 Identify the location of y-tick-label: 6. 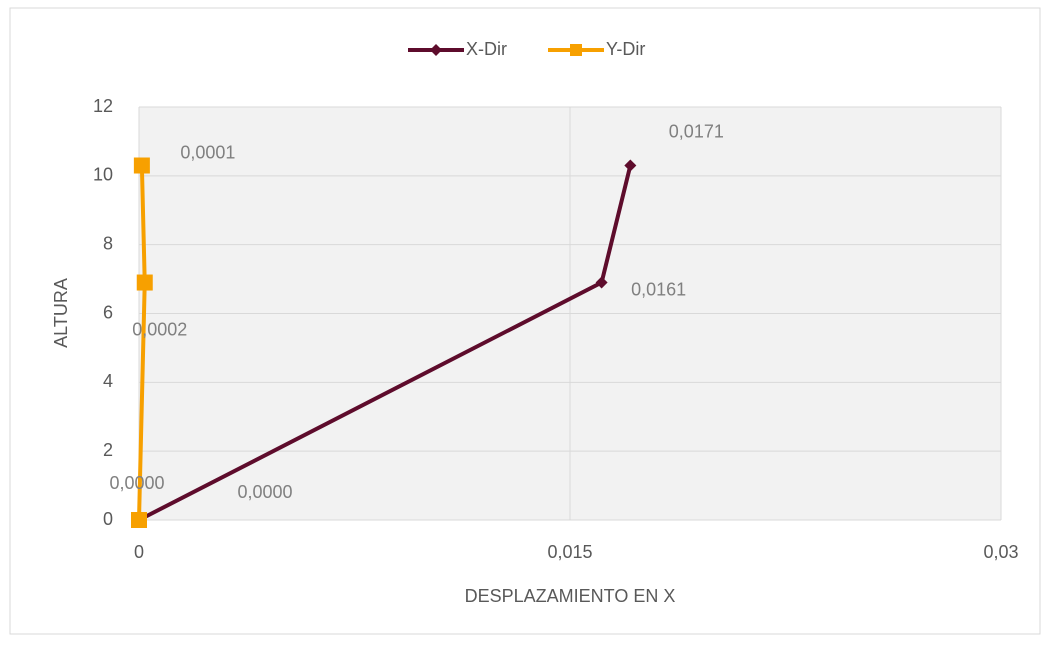
(108, 312).